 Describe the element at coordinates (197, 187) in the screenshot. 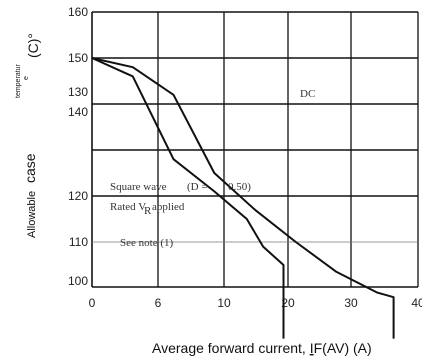

I see `annotation-square-d: (D =` at that location.